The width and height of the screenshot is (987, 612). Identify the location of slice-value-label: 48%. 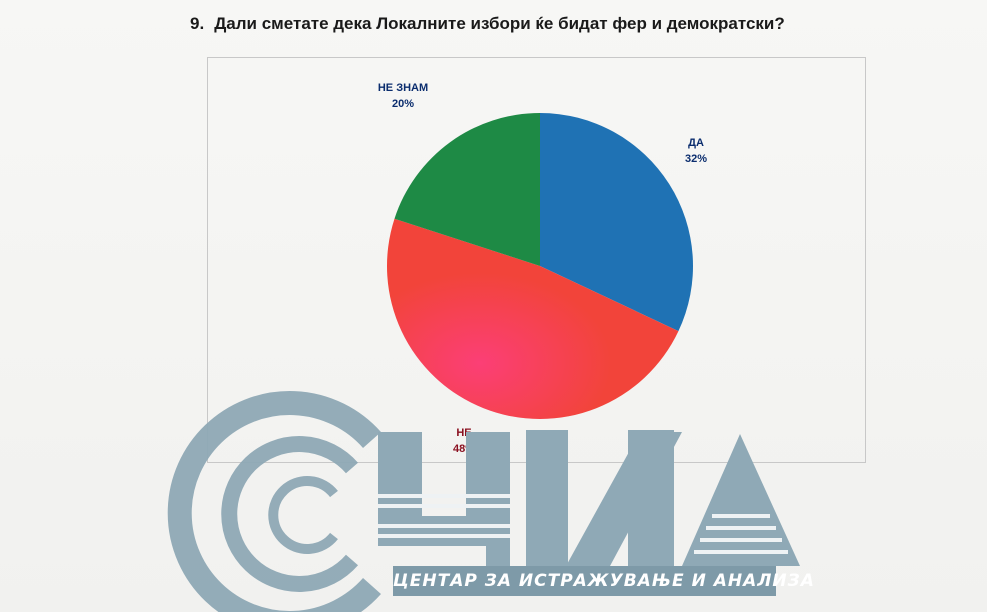
(464, 449).